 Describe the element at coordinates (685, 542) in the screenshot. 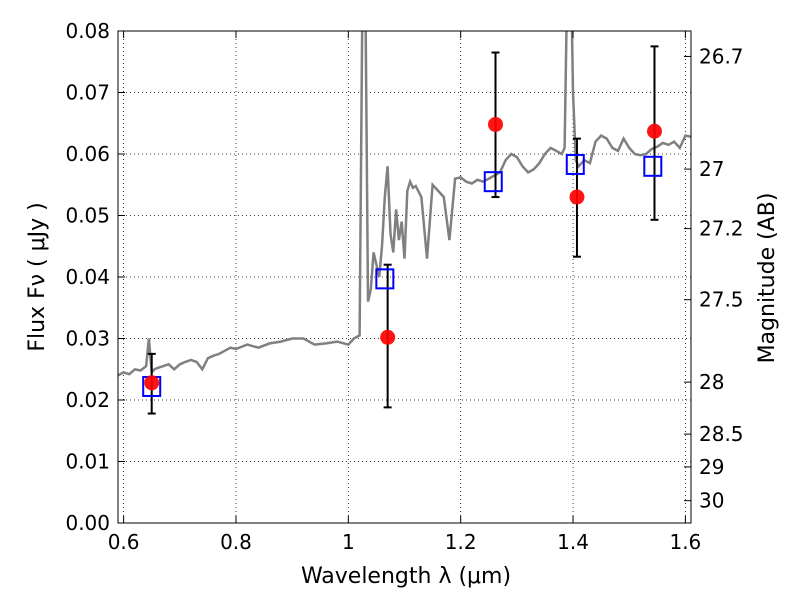

I see `x-tick-label: 1.6` at that location.